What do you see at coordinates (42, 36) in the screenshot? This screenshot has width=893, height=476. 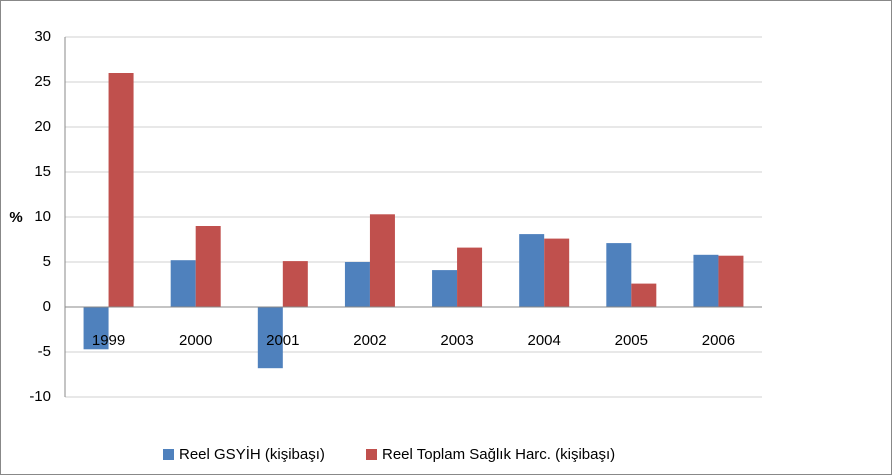 I see `y-tick-label: 30` at bounding box center [42, 36].